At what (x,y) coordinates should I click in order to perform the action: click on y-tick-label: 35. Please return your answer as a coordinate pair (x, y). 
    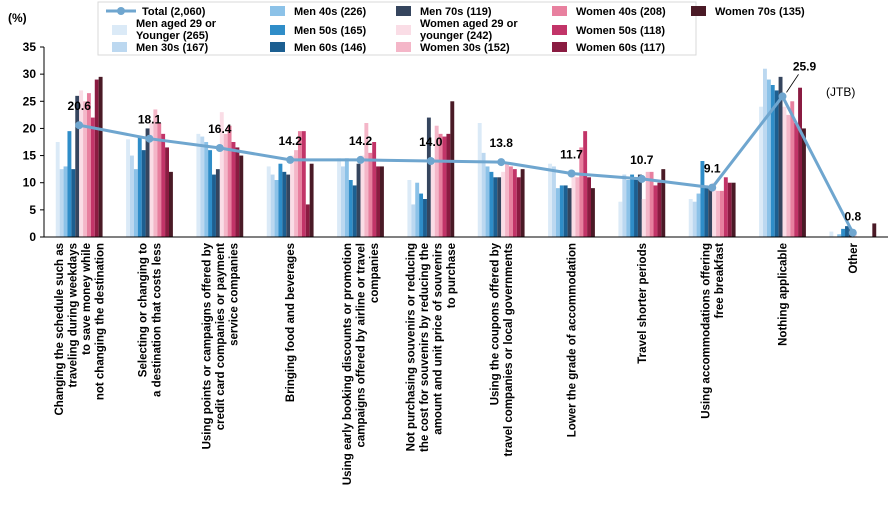
    Looking at the image, I should click on (30, 47).